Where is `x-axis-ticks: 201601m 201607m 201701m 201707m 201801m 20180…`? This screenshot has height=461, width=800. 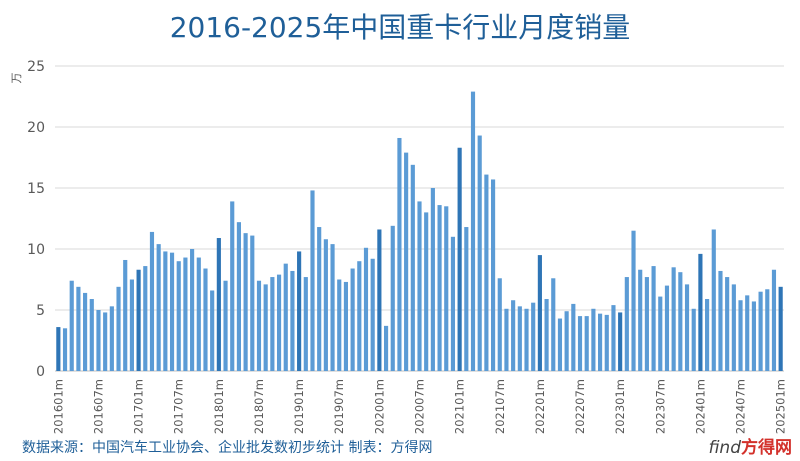 x-axis-ticks: 201601m 201607m 201701m 201707m 201801m 20180… is located at coordinates (419, 406).